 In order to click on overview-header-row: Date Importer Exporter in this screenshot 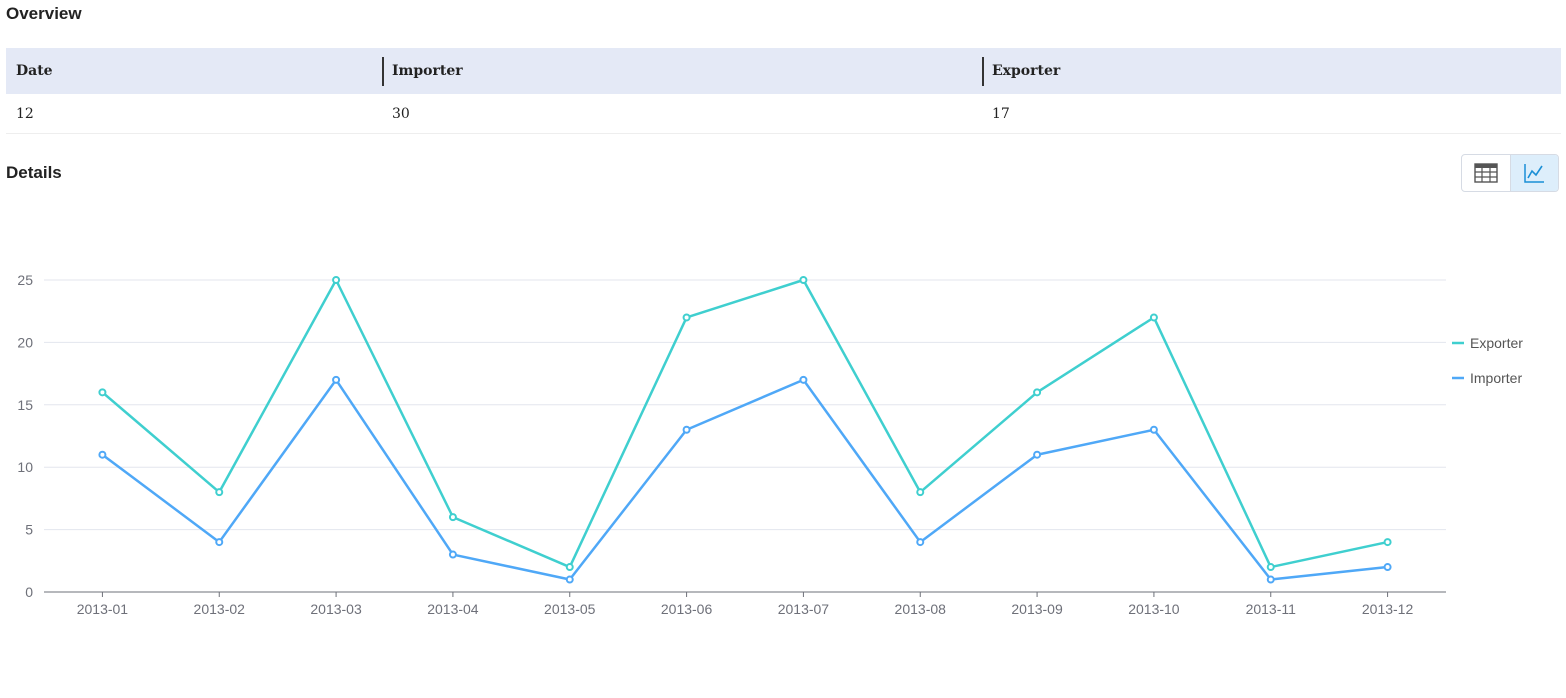, I will do `click(783, 71)`.